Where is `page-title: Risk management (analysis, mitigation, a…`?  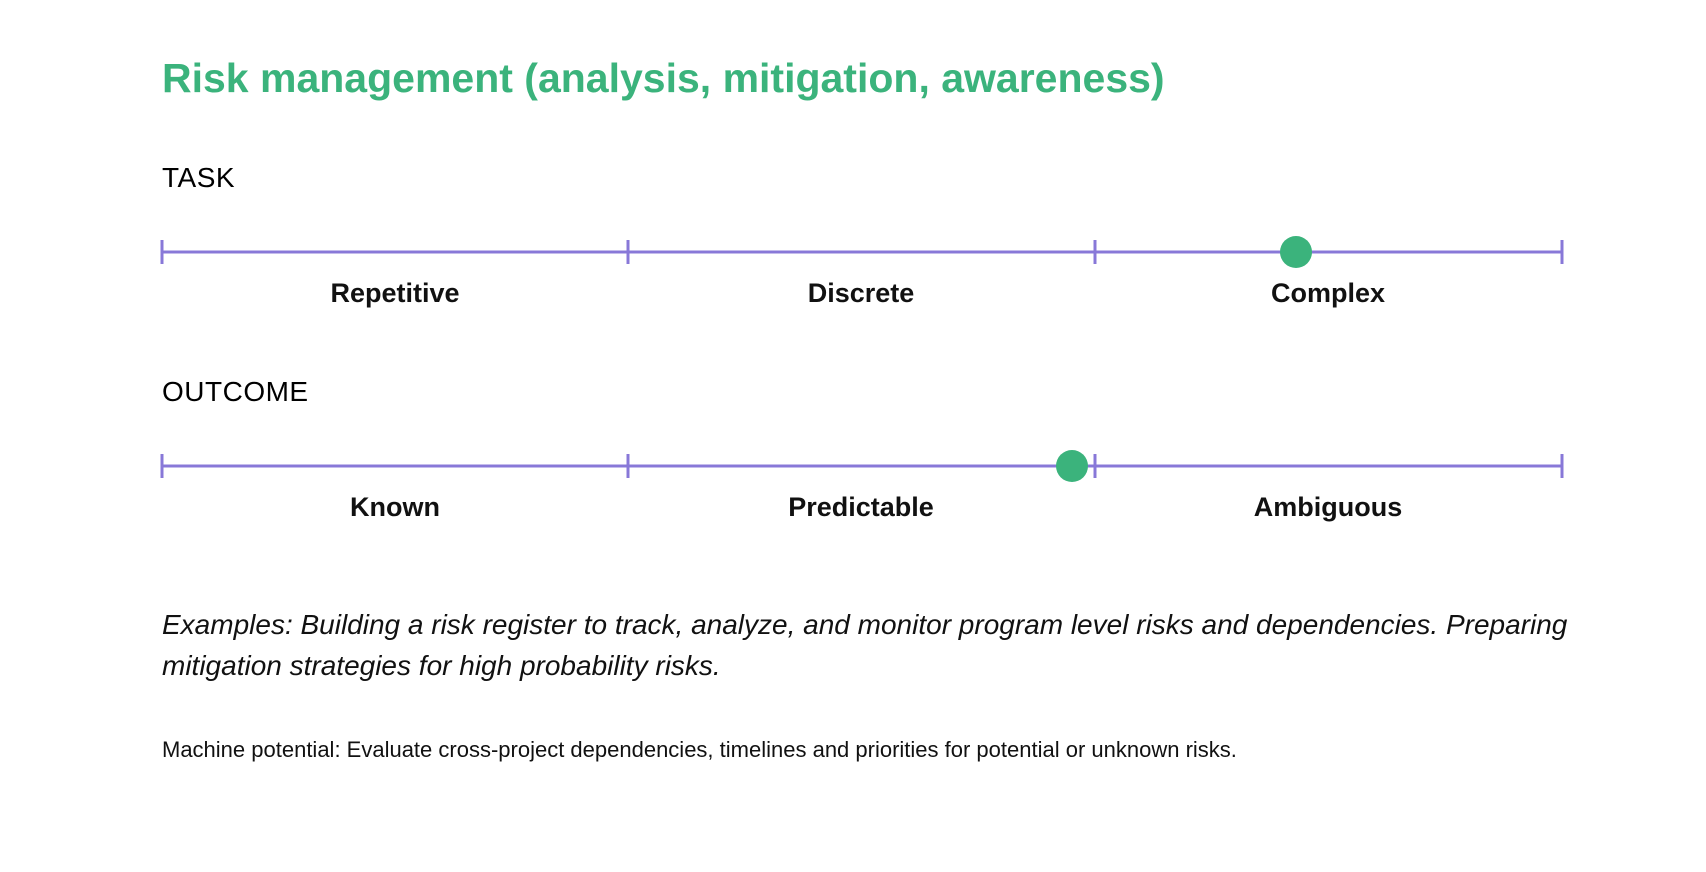
page-title: Risk management (analysis, mitigation, a… is located at coordinates (663, 78).